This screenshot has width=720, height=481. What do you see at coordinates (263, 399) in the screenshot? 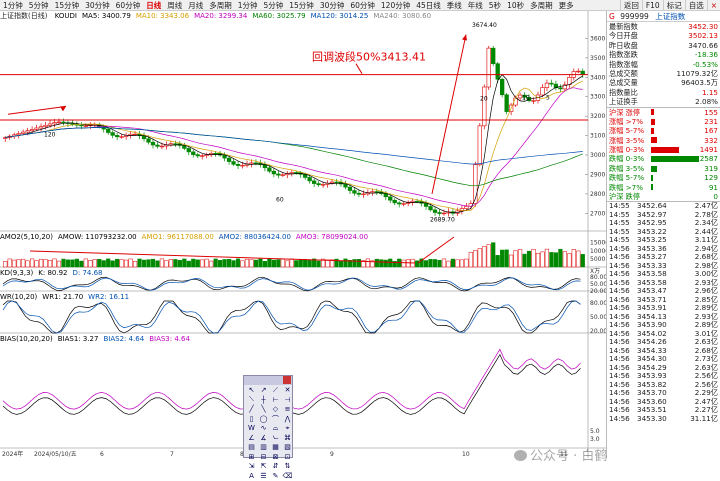
I see `drawing-tool-icon: ┼` at bounding box center [263, 399].